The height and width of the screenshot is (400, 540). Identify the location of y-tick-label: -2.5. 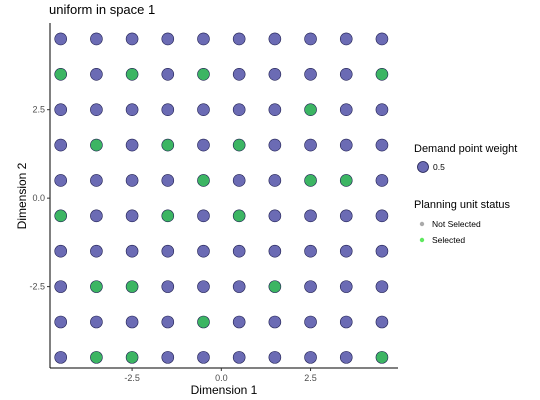
(37, 287).